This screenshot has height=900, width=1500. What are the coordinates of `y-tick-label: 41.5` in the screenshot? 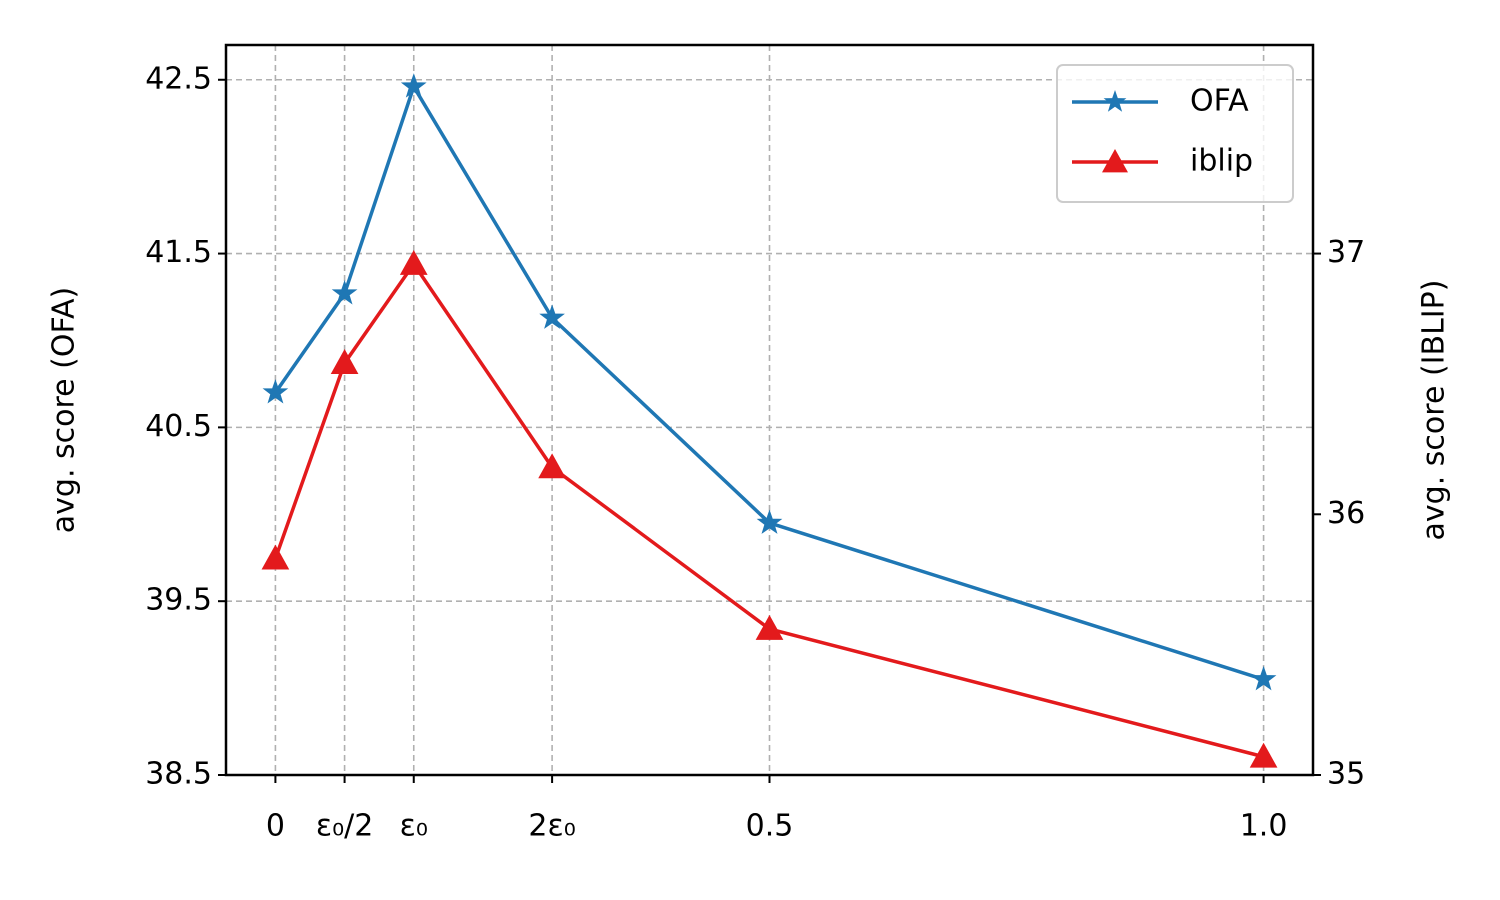 It's located at (178, 252).